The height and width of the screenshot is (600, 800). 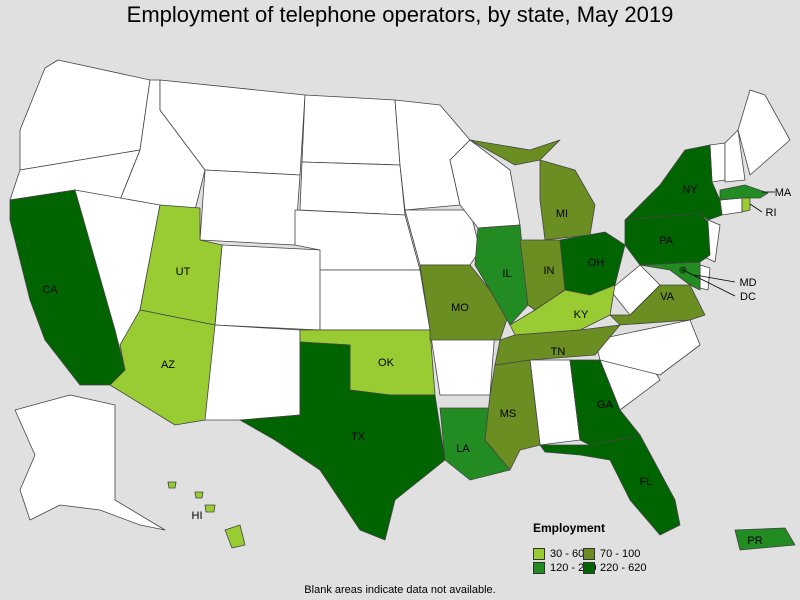 I want to click on label-mo: MO, so click(x=460, y=308).